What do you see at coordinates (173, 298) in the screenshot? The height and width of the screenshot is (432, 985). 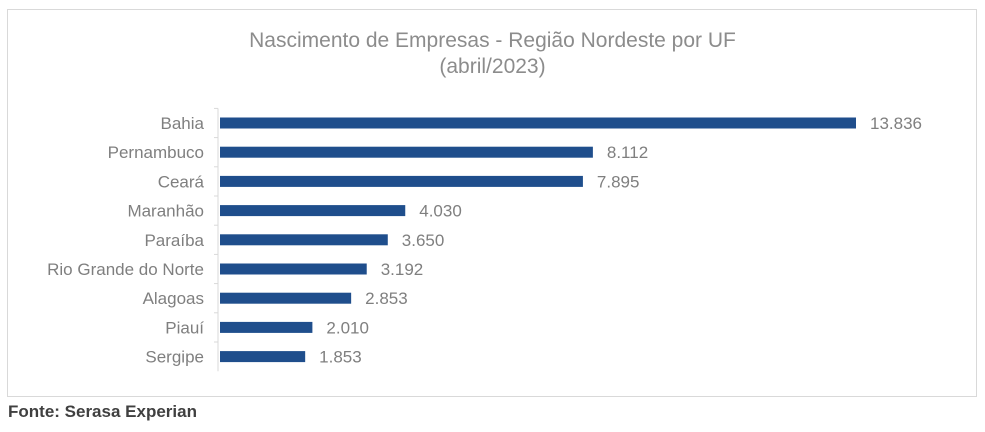 I see `category-label: Alagoas` at bounding box center [173, 298].